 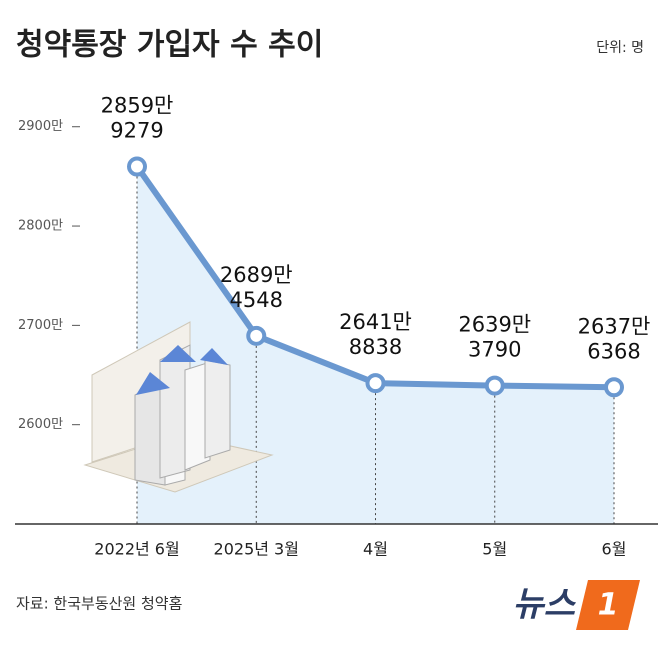 What do you see at coordinates (40, 325) in the screenshot?
I see `y-tick-label: 2700만` at bounding box center [40, 325].